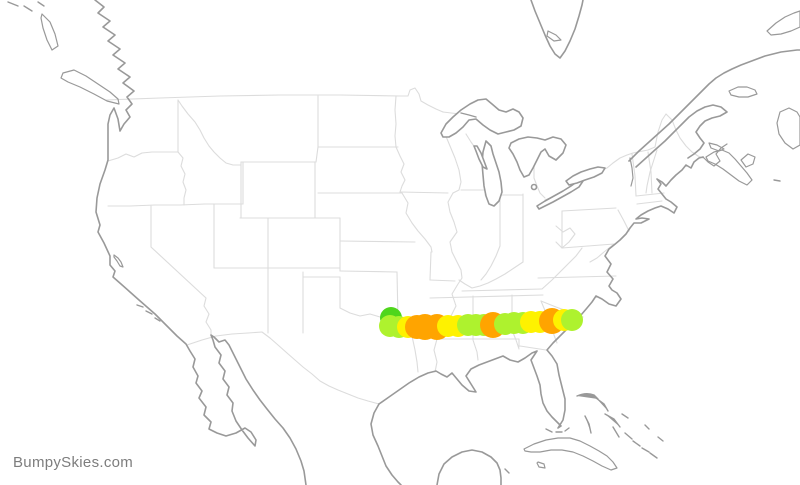 This screenshot has width=800, height=485. What do you see at coordinates (507, 471) in the screenshot?
I see `cozumel-island` at bounding box center [507, 471].